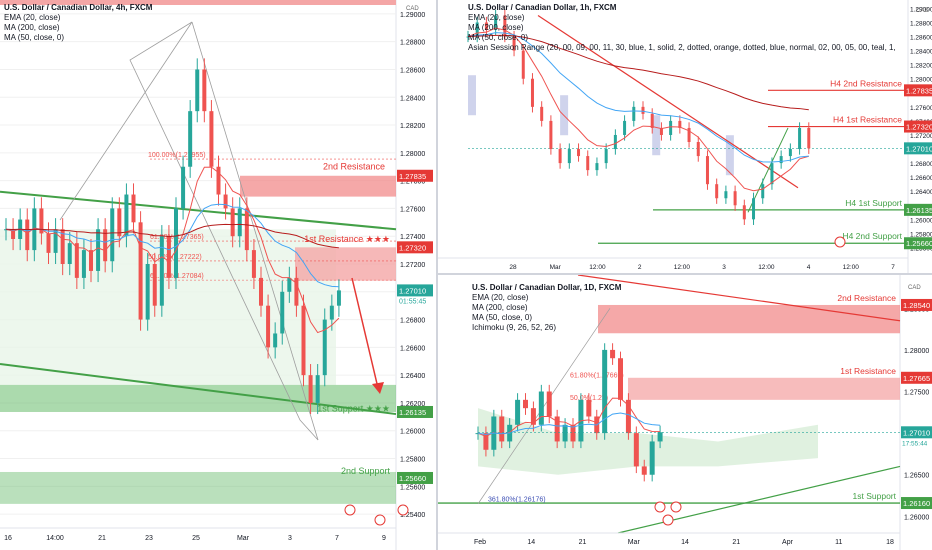 This screenshot has width=932, height=550. I want to click on indicator-label: MA (200, close), so click(496, 27).